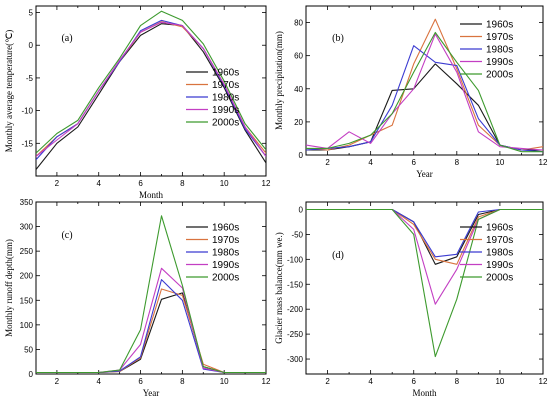  I want to click on y-tick-label: 20, so click(298, 122).